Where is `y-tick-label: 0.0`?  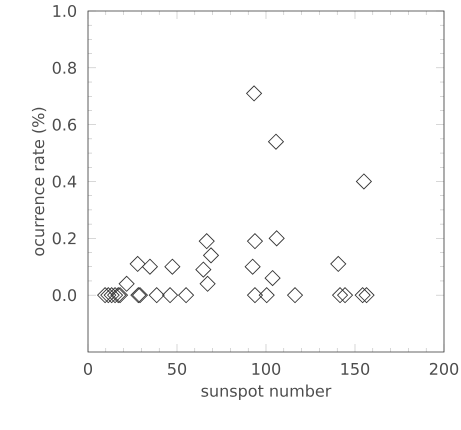 y-tick-label: 0.0 is located at coordinates (64, 295).